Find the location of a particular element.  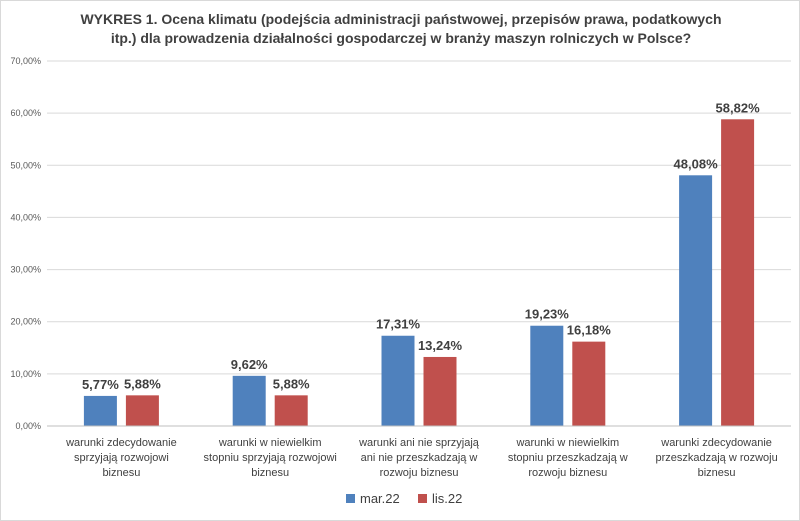

data-label: 19,23% is located at coordinates (547, 314).